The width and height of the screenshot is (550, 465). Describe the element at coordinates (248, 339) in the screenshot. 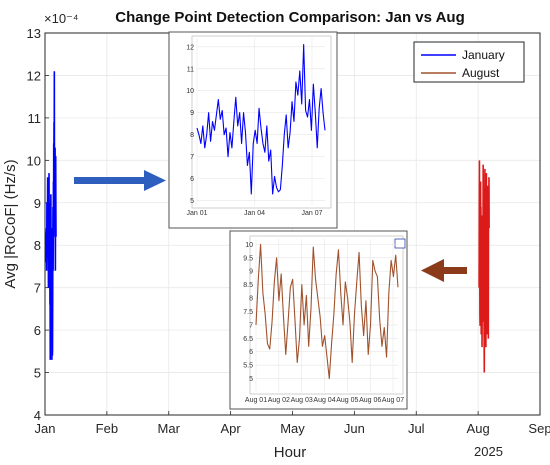

I see `inset-y-tick-label: 6.5` at that location.